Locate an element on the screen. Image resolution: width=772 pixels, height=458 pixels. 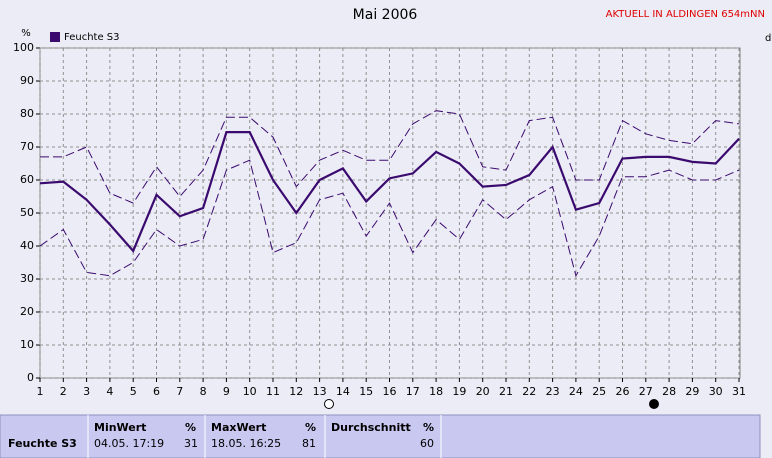
x-tick-label: 22 is located at coordinates (529, 391).